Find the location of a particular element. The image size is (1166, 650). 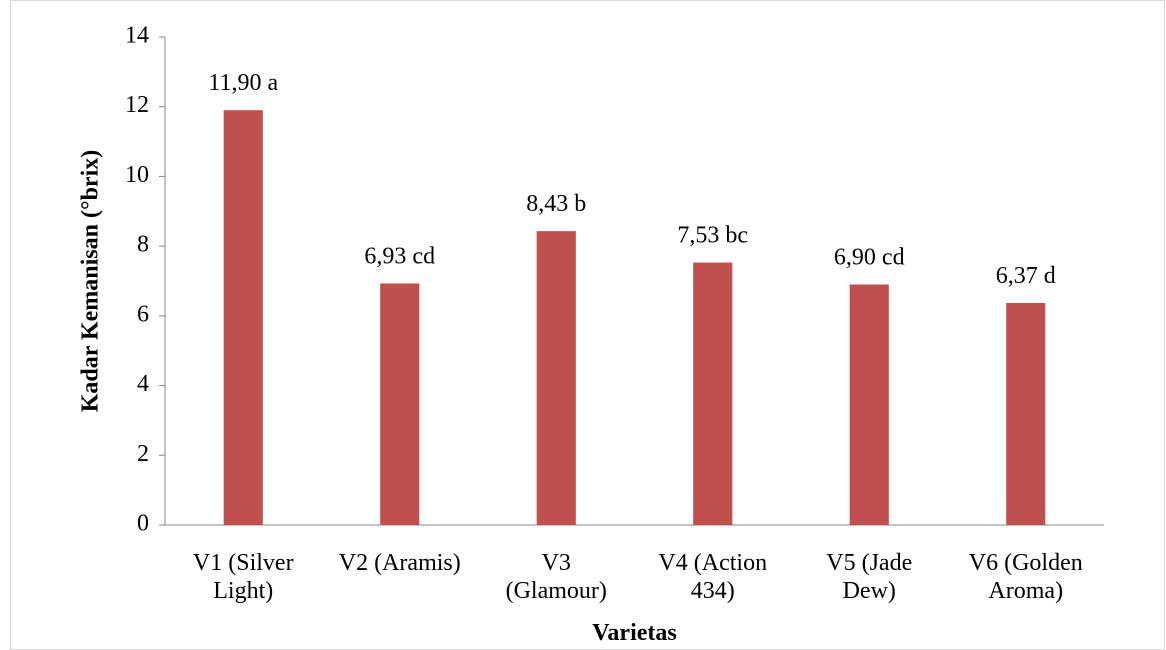

y-tick-label: 14 is located at coordinates (137, 36).